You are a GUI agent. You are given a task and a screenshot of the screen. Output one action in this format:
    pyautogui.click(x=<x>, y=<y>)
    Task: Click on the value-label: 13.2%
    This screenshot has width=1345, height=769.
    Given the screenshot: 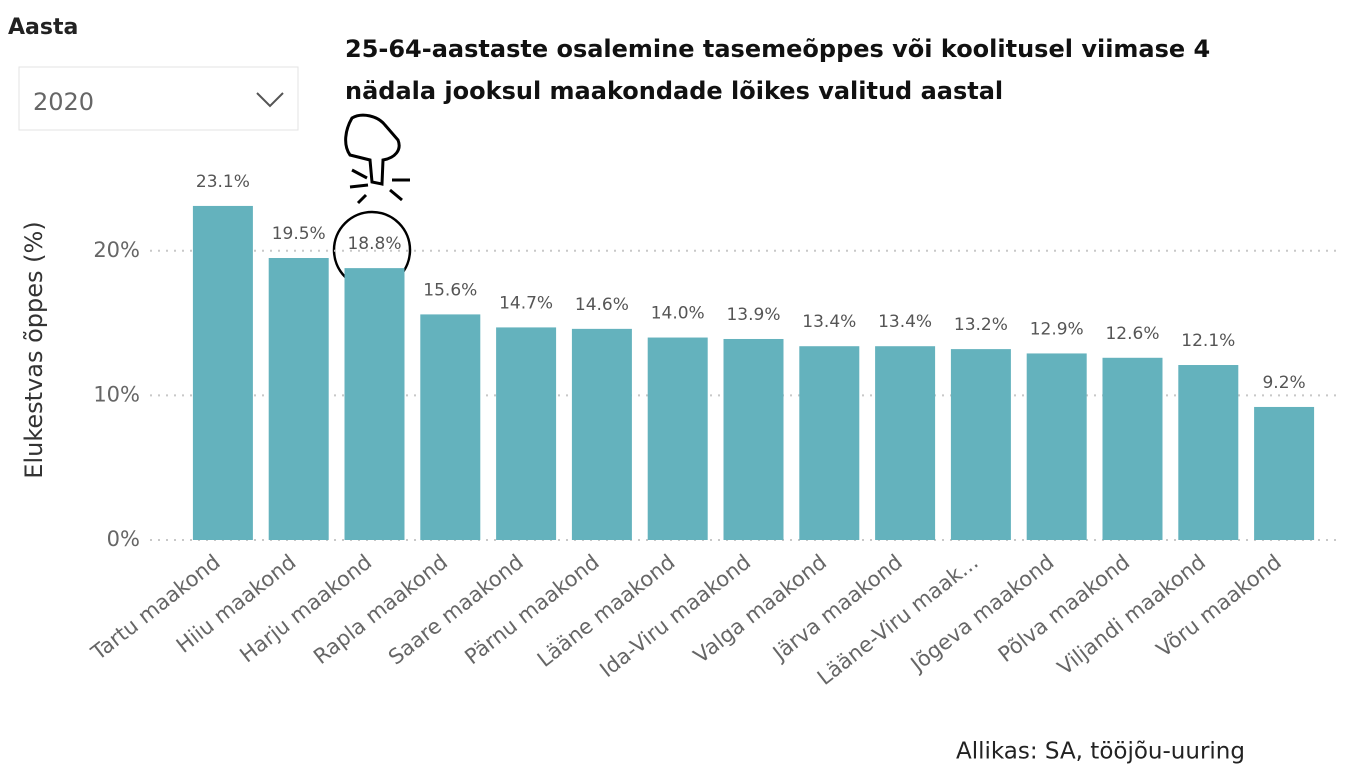 What is the action you would take?
    pyautogui.click(x=981, y=325)
    